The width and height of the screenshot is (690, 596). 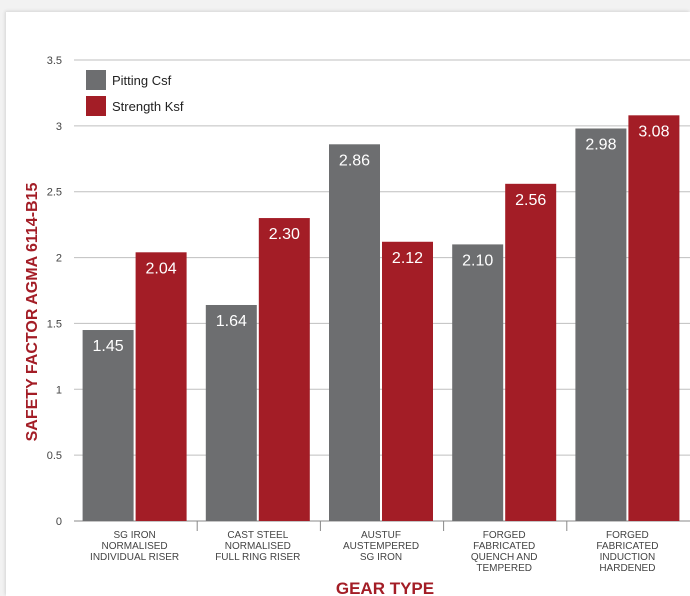 I want to click on y-tick-label: 1.5, so click(x=54, y=324).